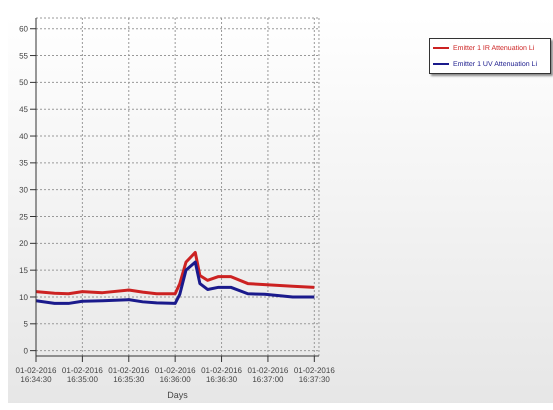 This screenshot has width=553, height=410. Describe the element at coordinates (268, 375) in the screenshot. I see `x-tick-label: 01-02-2016 16:37:00` at that location.